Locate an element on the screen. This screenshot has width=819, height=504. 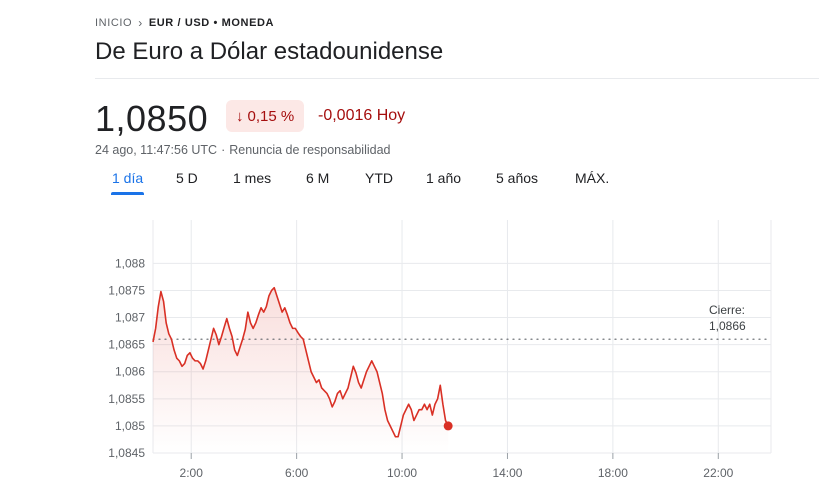
previous-close-label-title: Cierre: is located at coordinates (727, 310).